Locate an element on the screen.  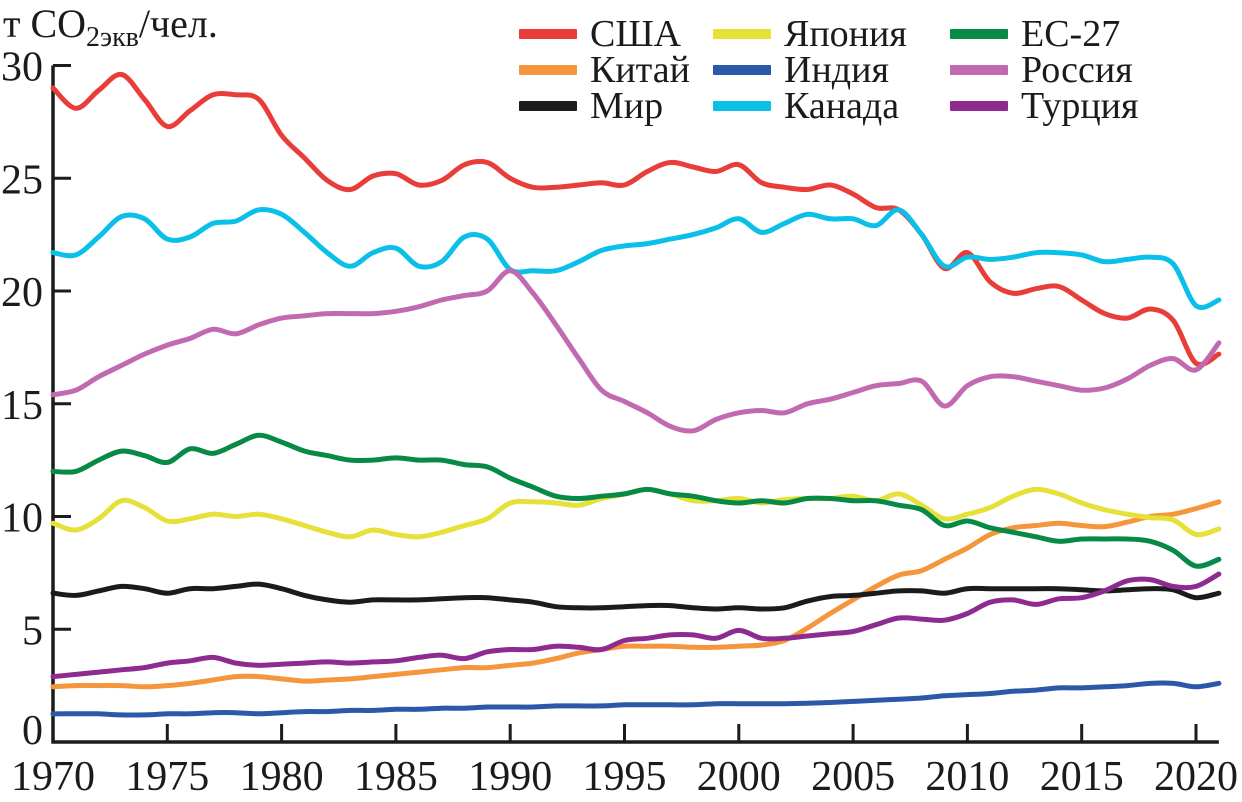
legend-label-india: Индия is located at coordinates (836, 70).